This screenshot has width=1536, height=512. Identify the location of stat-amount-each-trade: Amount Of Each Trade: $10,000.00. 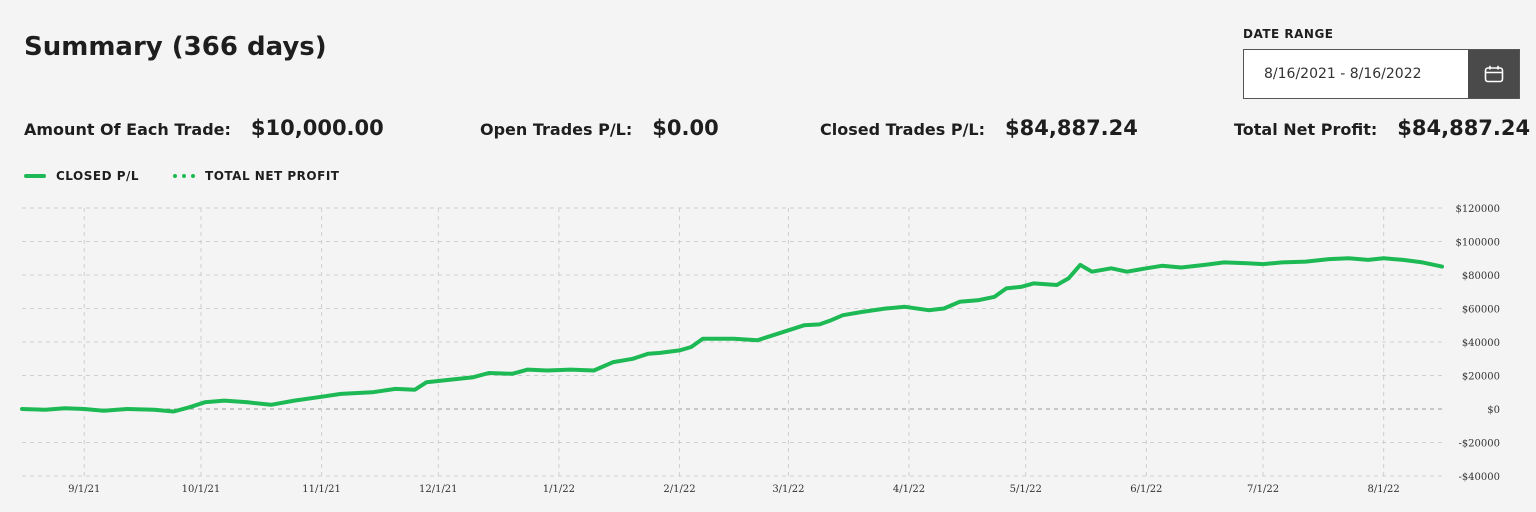
(204, 128).